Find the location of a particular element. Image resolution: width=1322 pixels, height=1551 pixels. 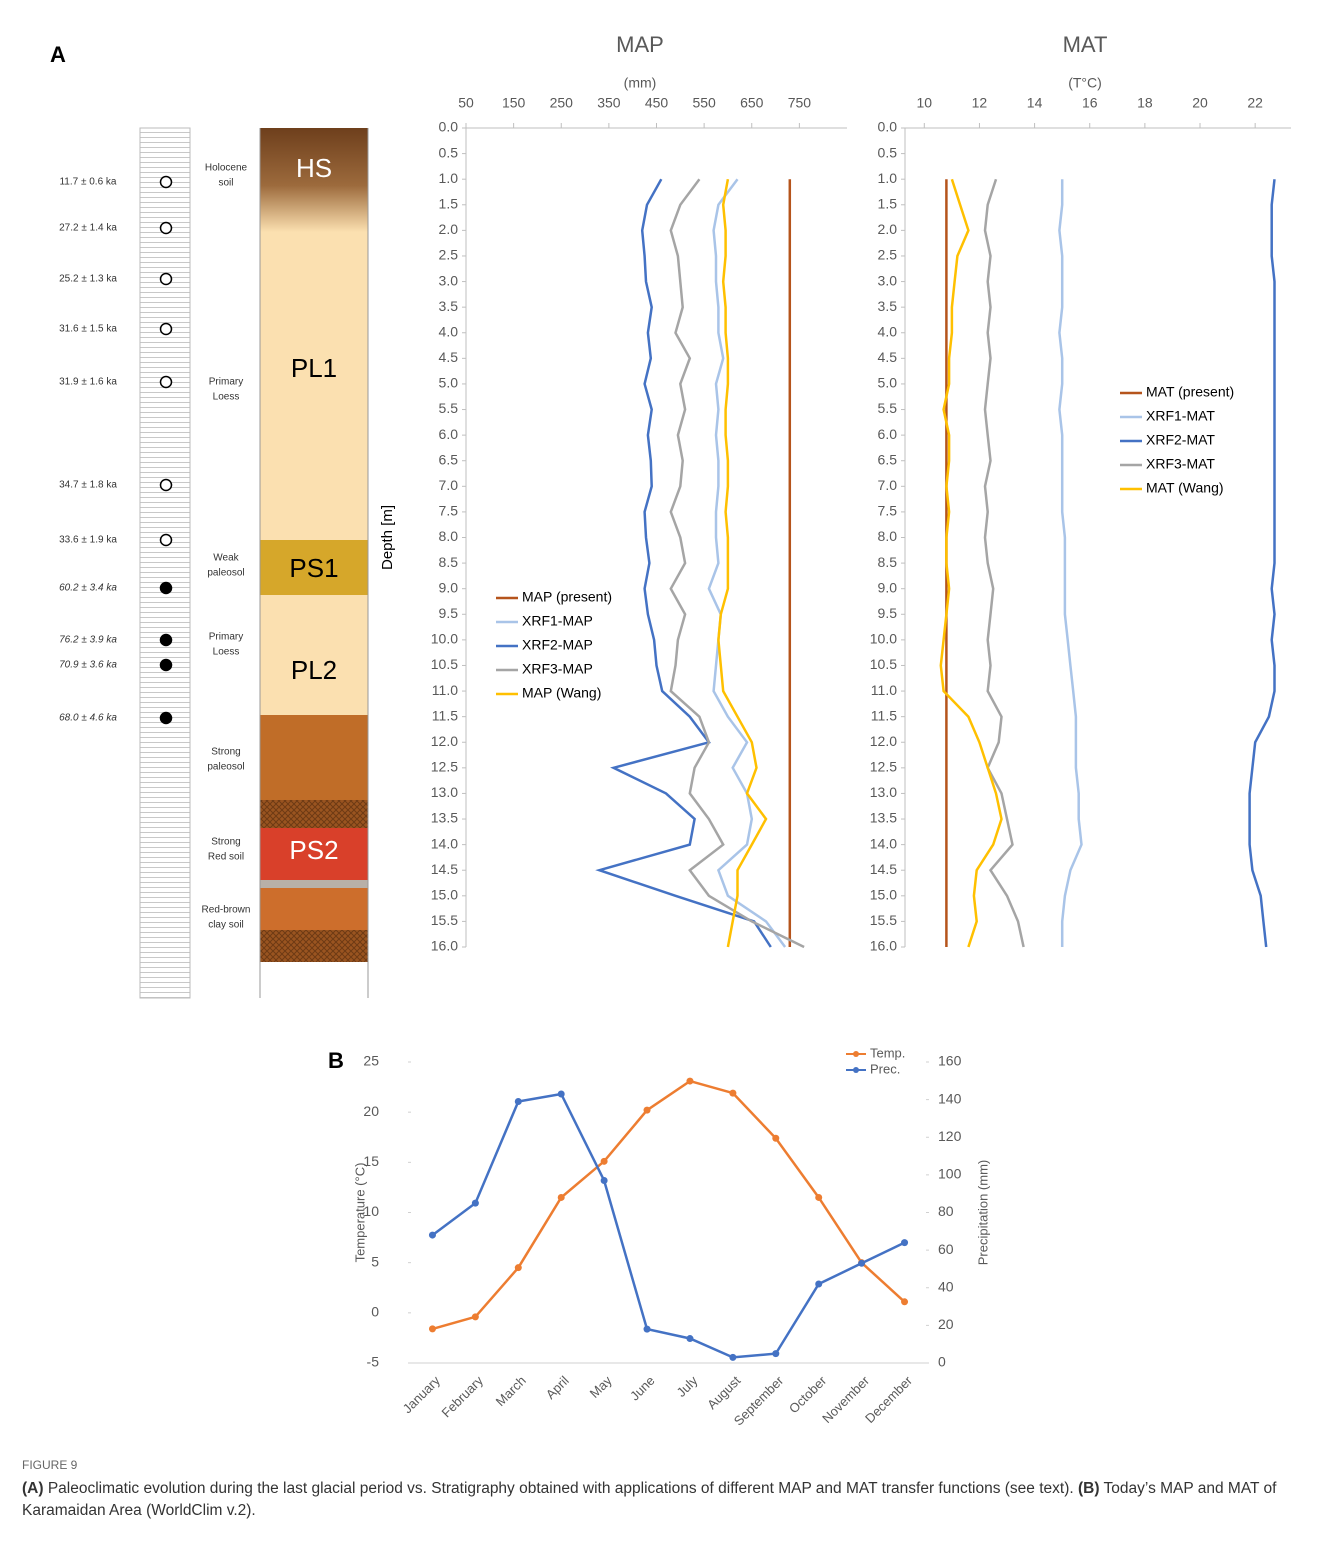

y-tick-label: 0.0 is located at coordinates (449, 127).